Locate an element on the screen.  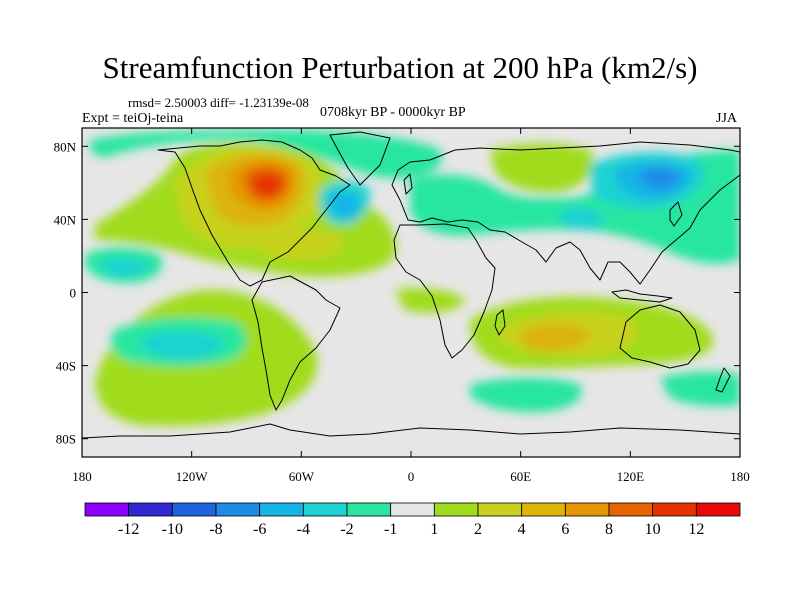
coast-south-america is located at coordinates (296, 343).